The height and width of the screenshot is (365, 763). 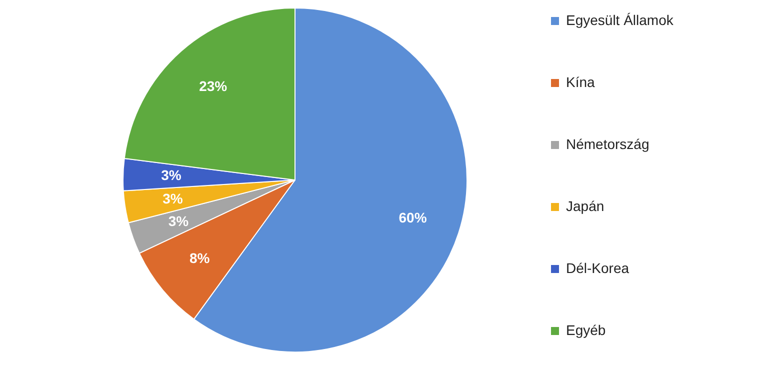 What do you see at coordinates (213, 86) in the screenshot?
I see `data-label: 23%` at bounding box center [213, 86].